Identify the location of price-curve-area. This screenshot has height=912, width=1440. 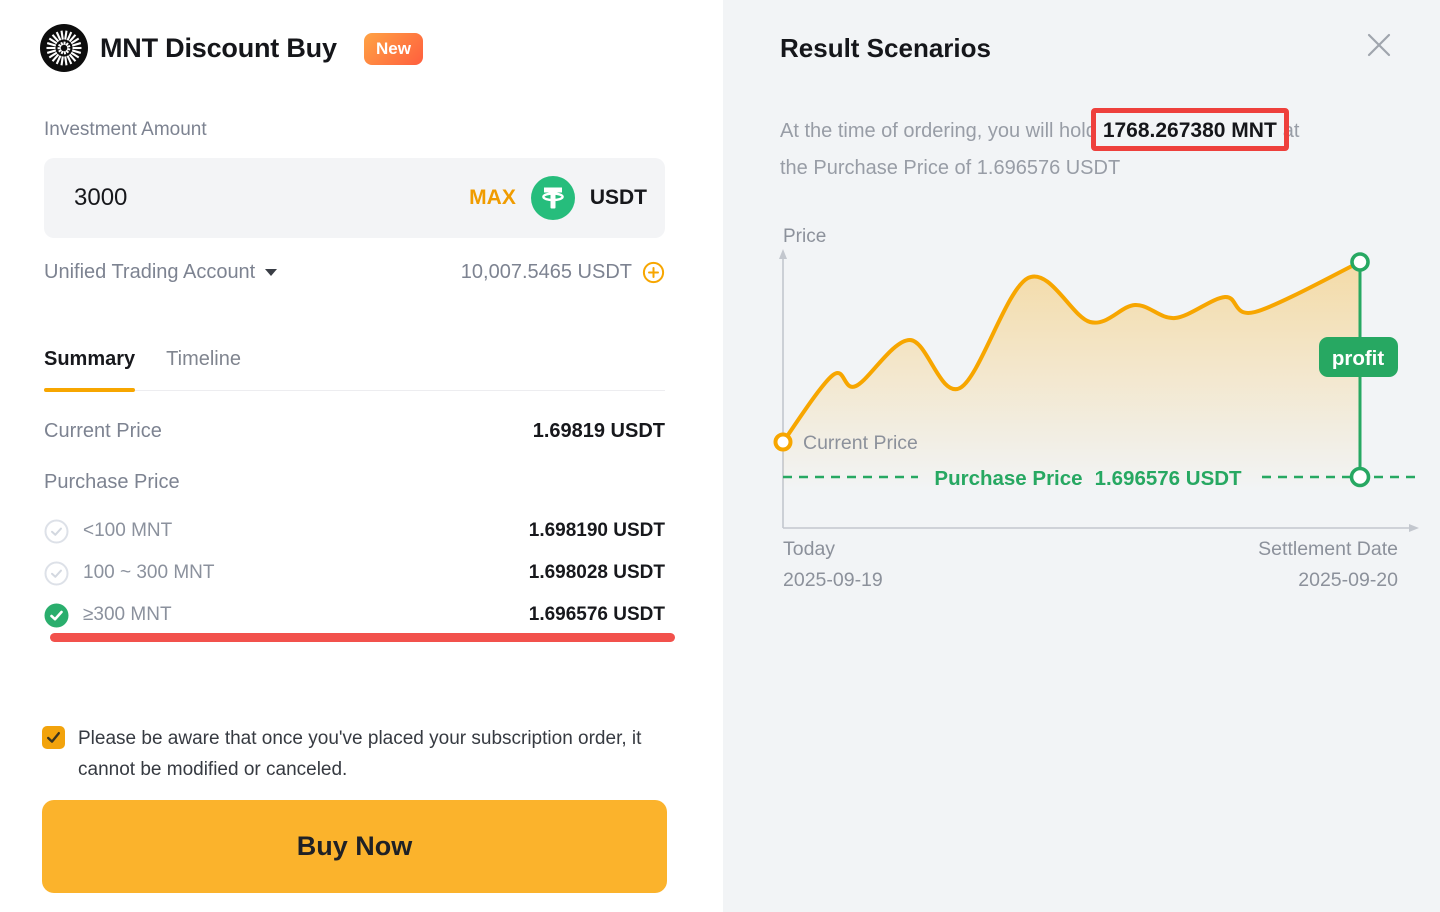
(1071, 377).